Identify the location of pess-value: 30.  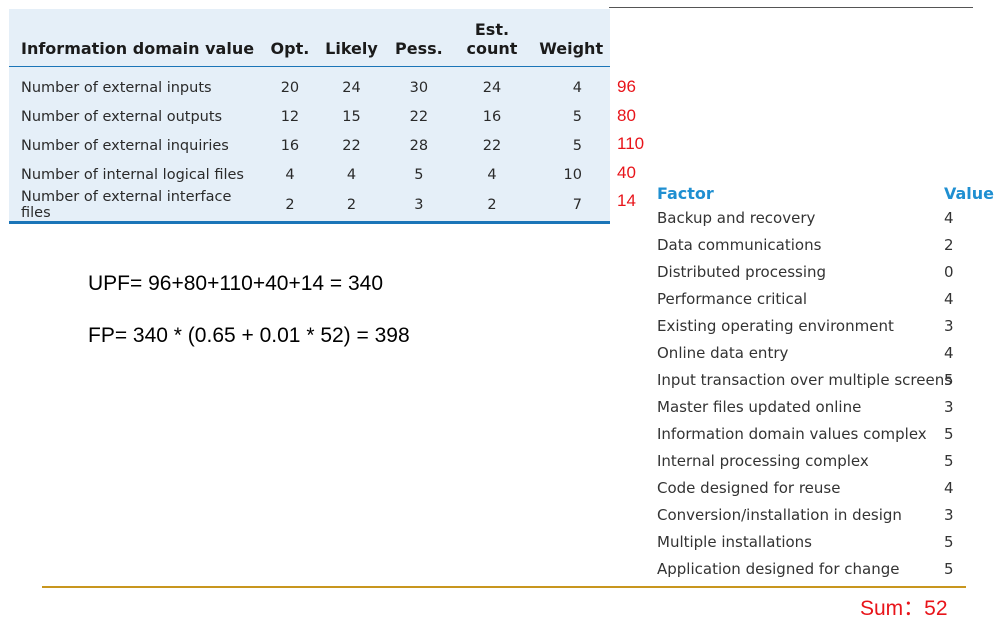
(419, 87).